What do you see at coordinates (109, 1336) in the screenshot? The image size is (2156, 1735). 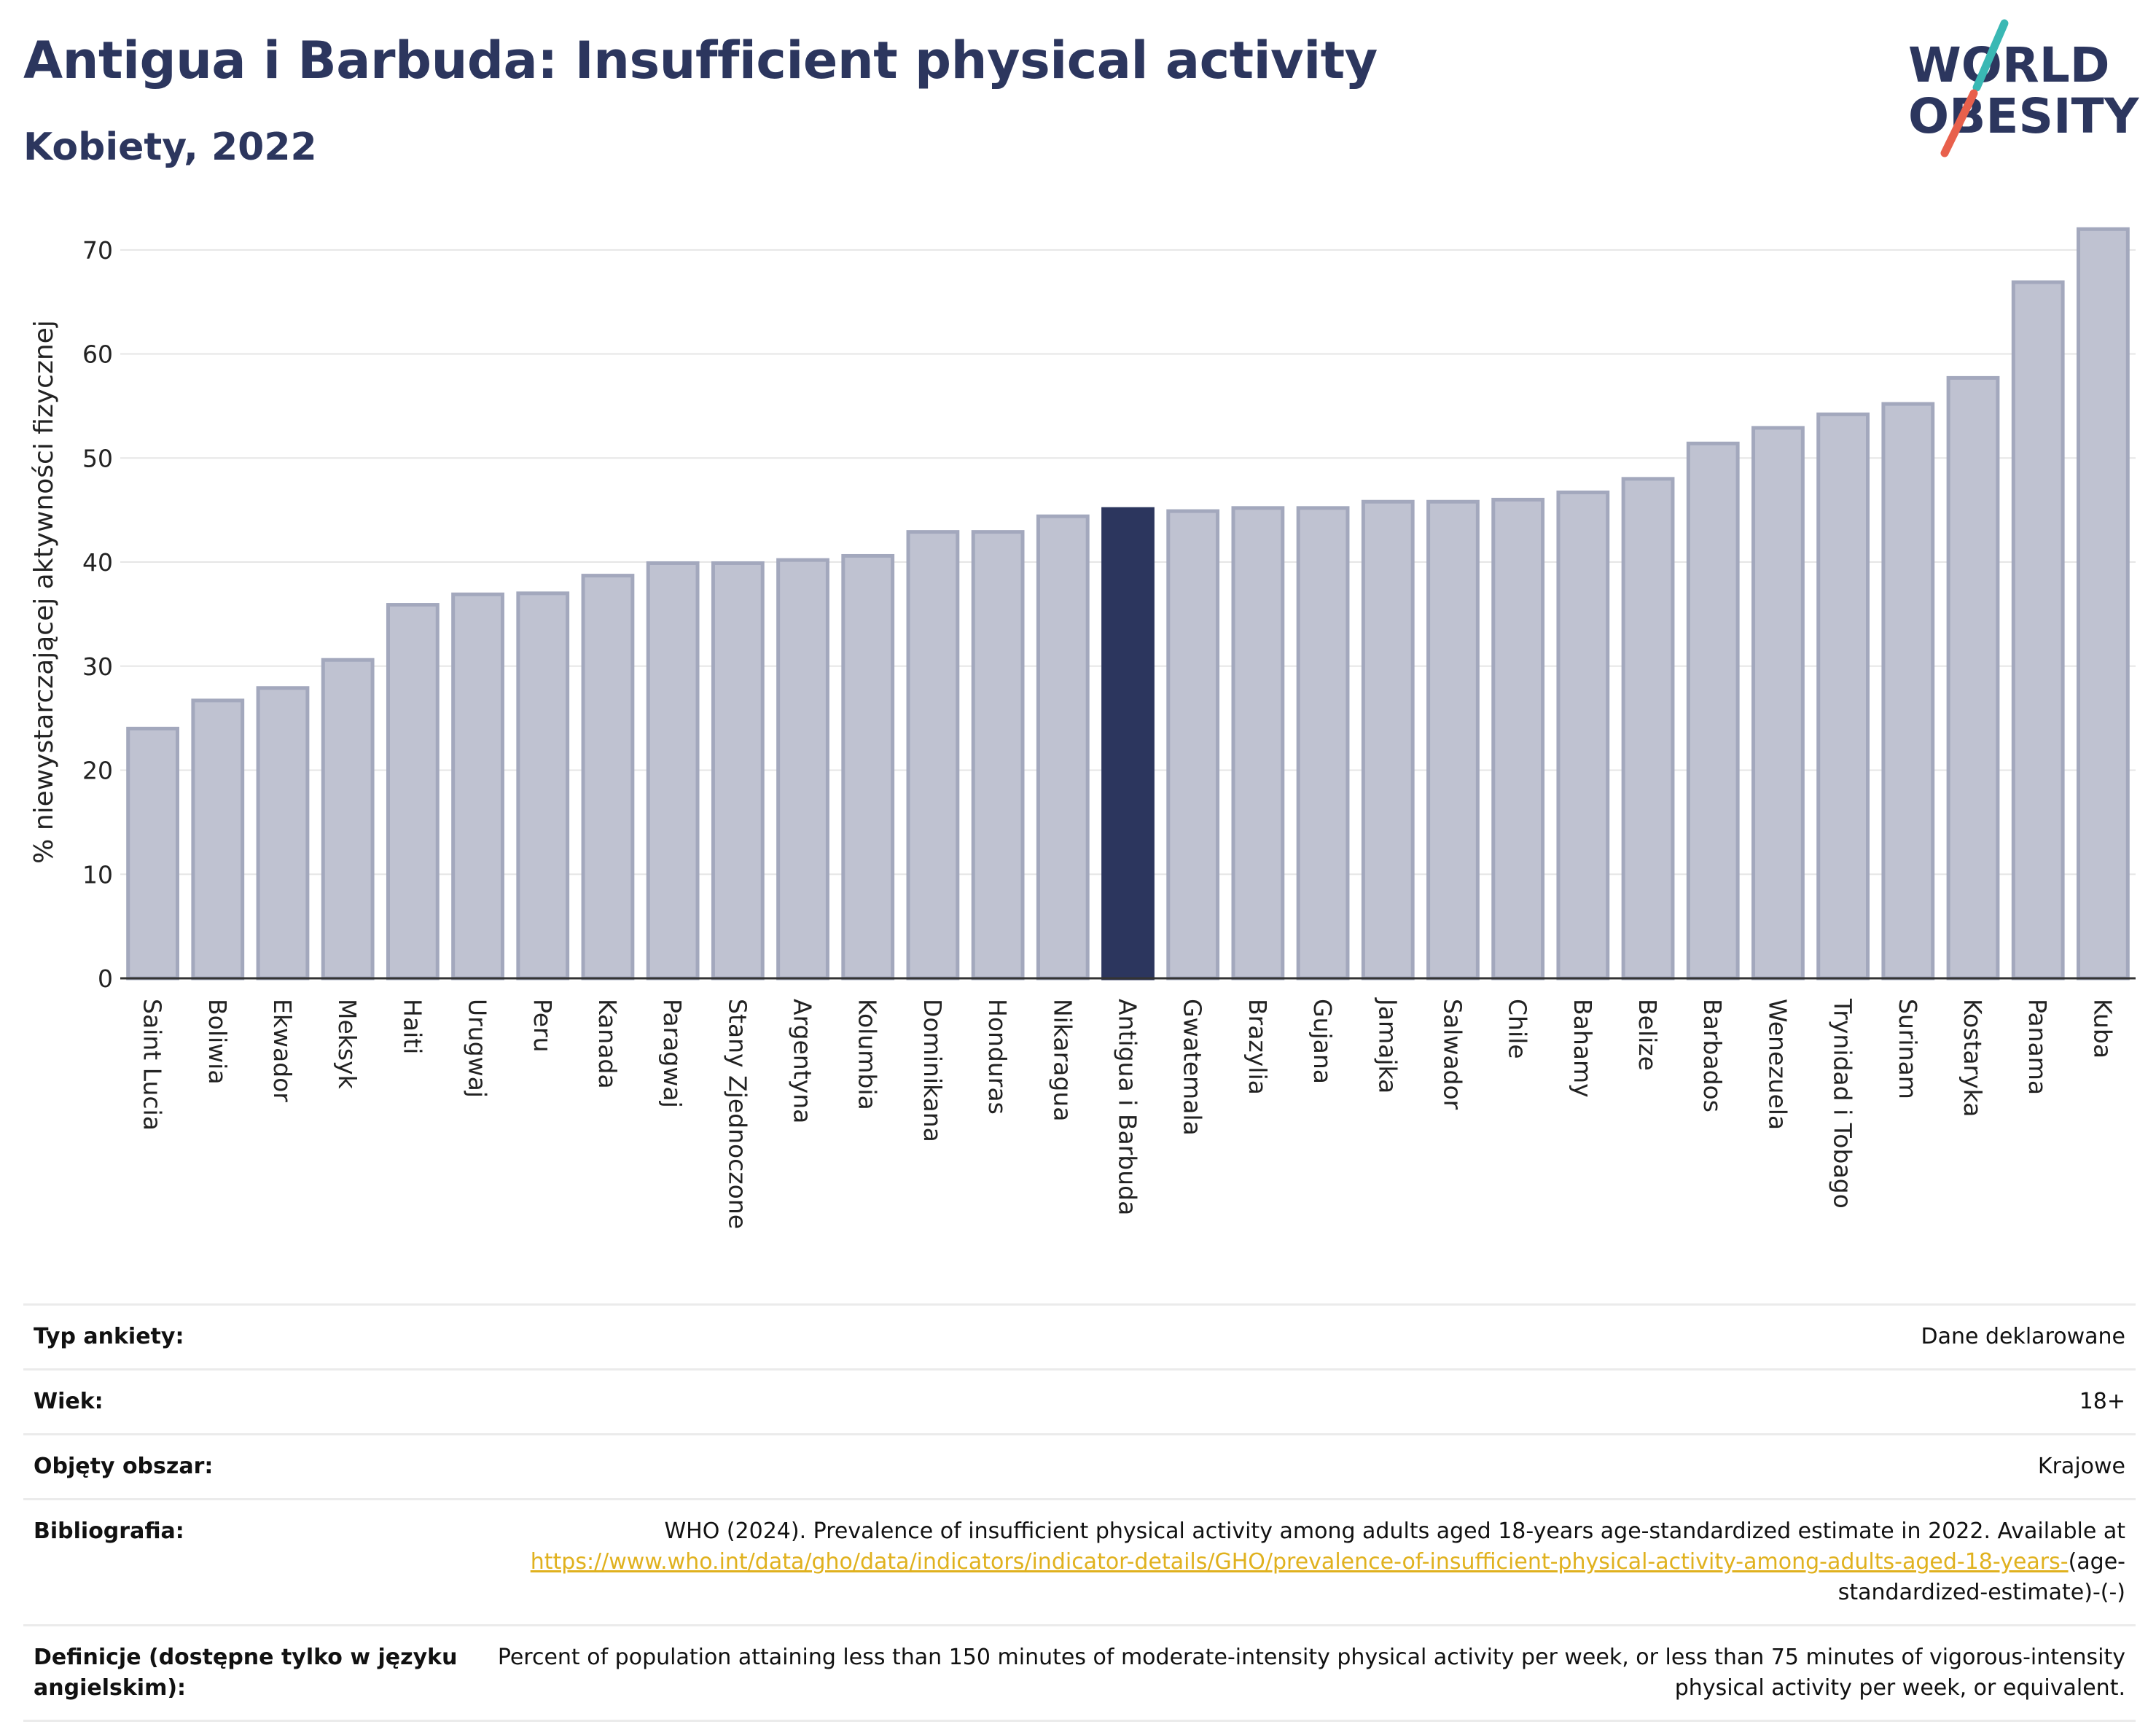 I see `survey-type-label: Typ ankiety:` at bounding box center [109, 1336].